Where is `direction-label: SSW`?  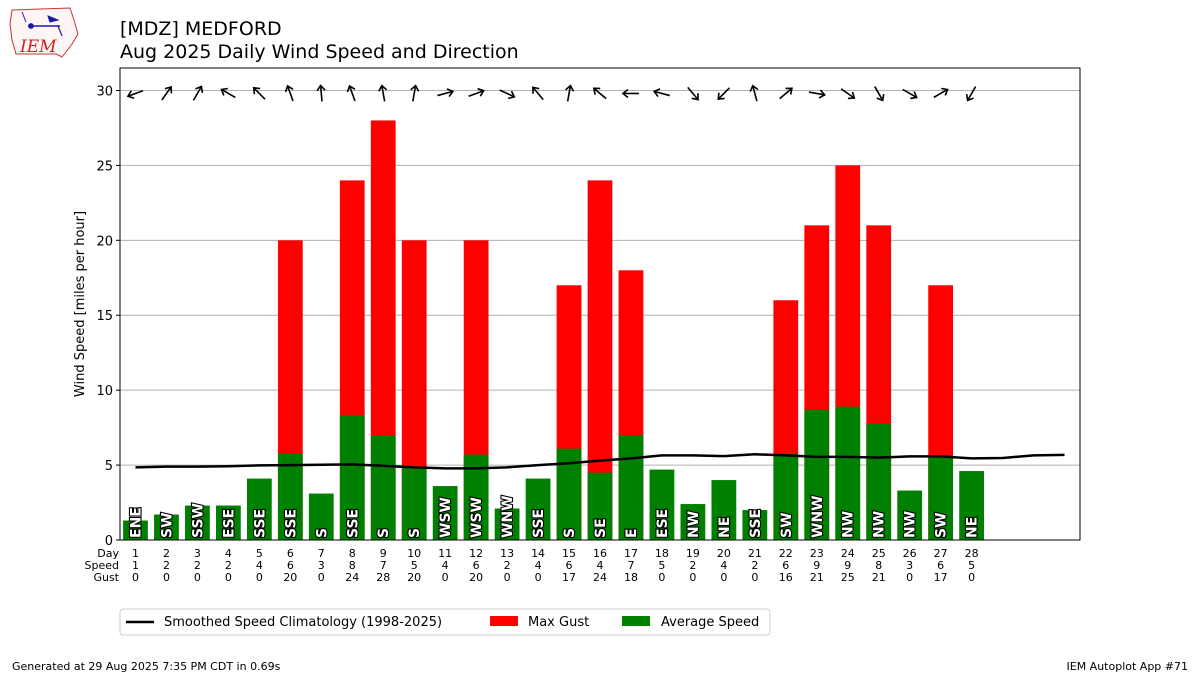 direction-label: SSW is located at coordinates (198, 520).